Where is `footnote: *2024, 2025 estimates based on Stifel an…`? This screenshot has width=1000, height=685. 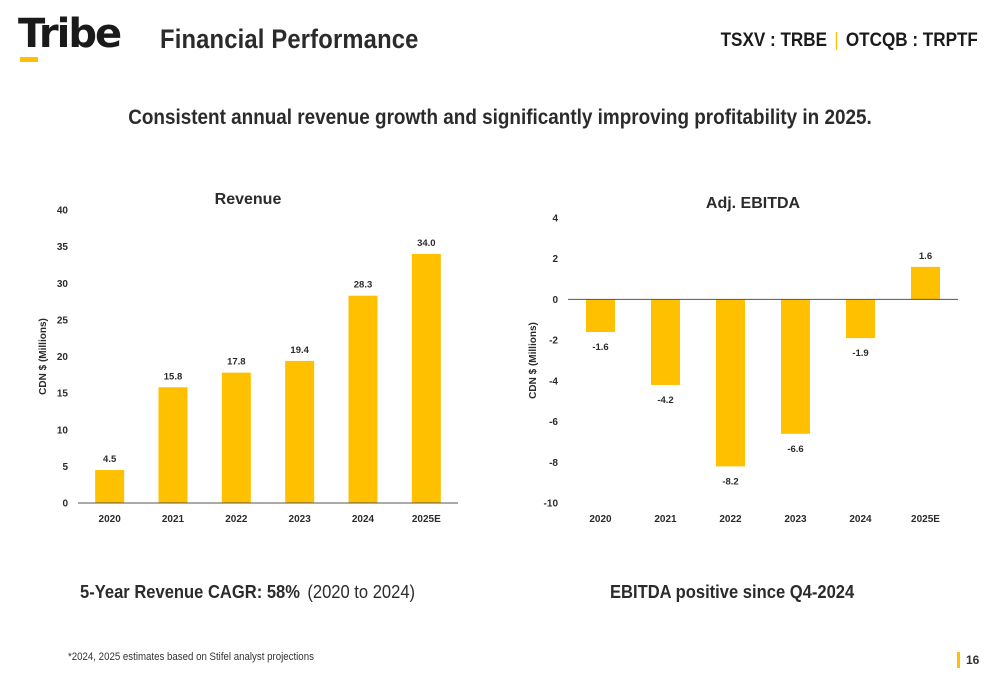
footnote: *2024, 2025 estimates based on Stifel an… is located at coordinates (191, 657).